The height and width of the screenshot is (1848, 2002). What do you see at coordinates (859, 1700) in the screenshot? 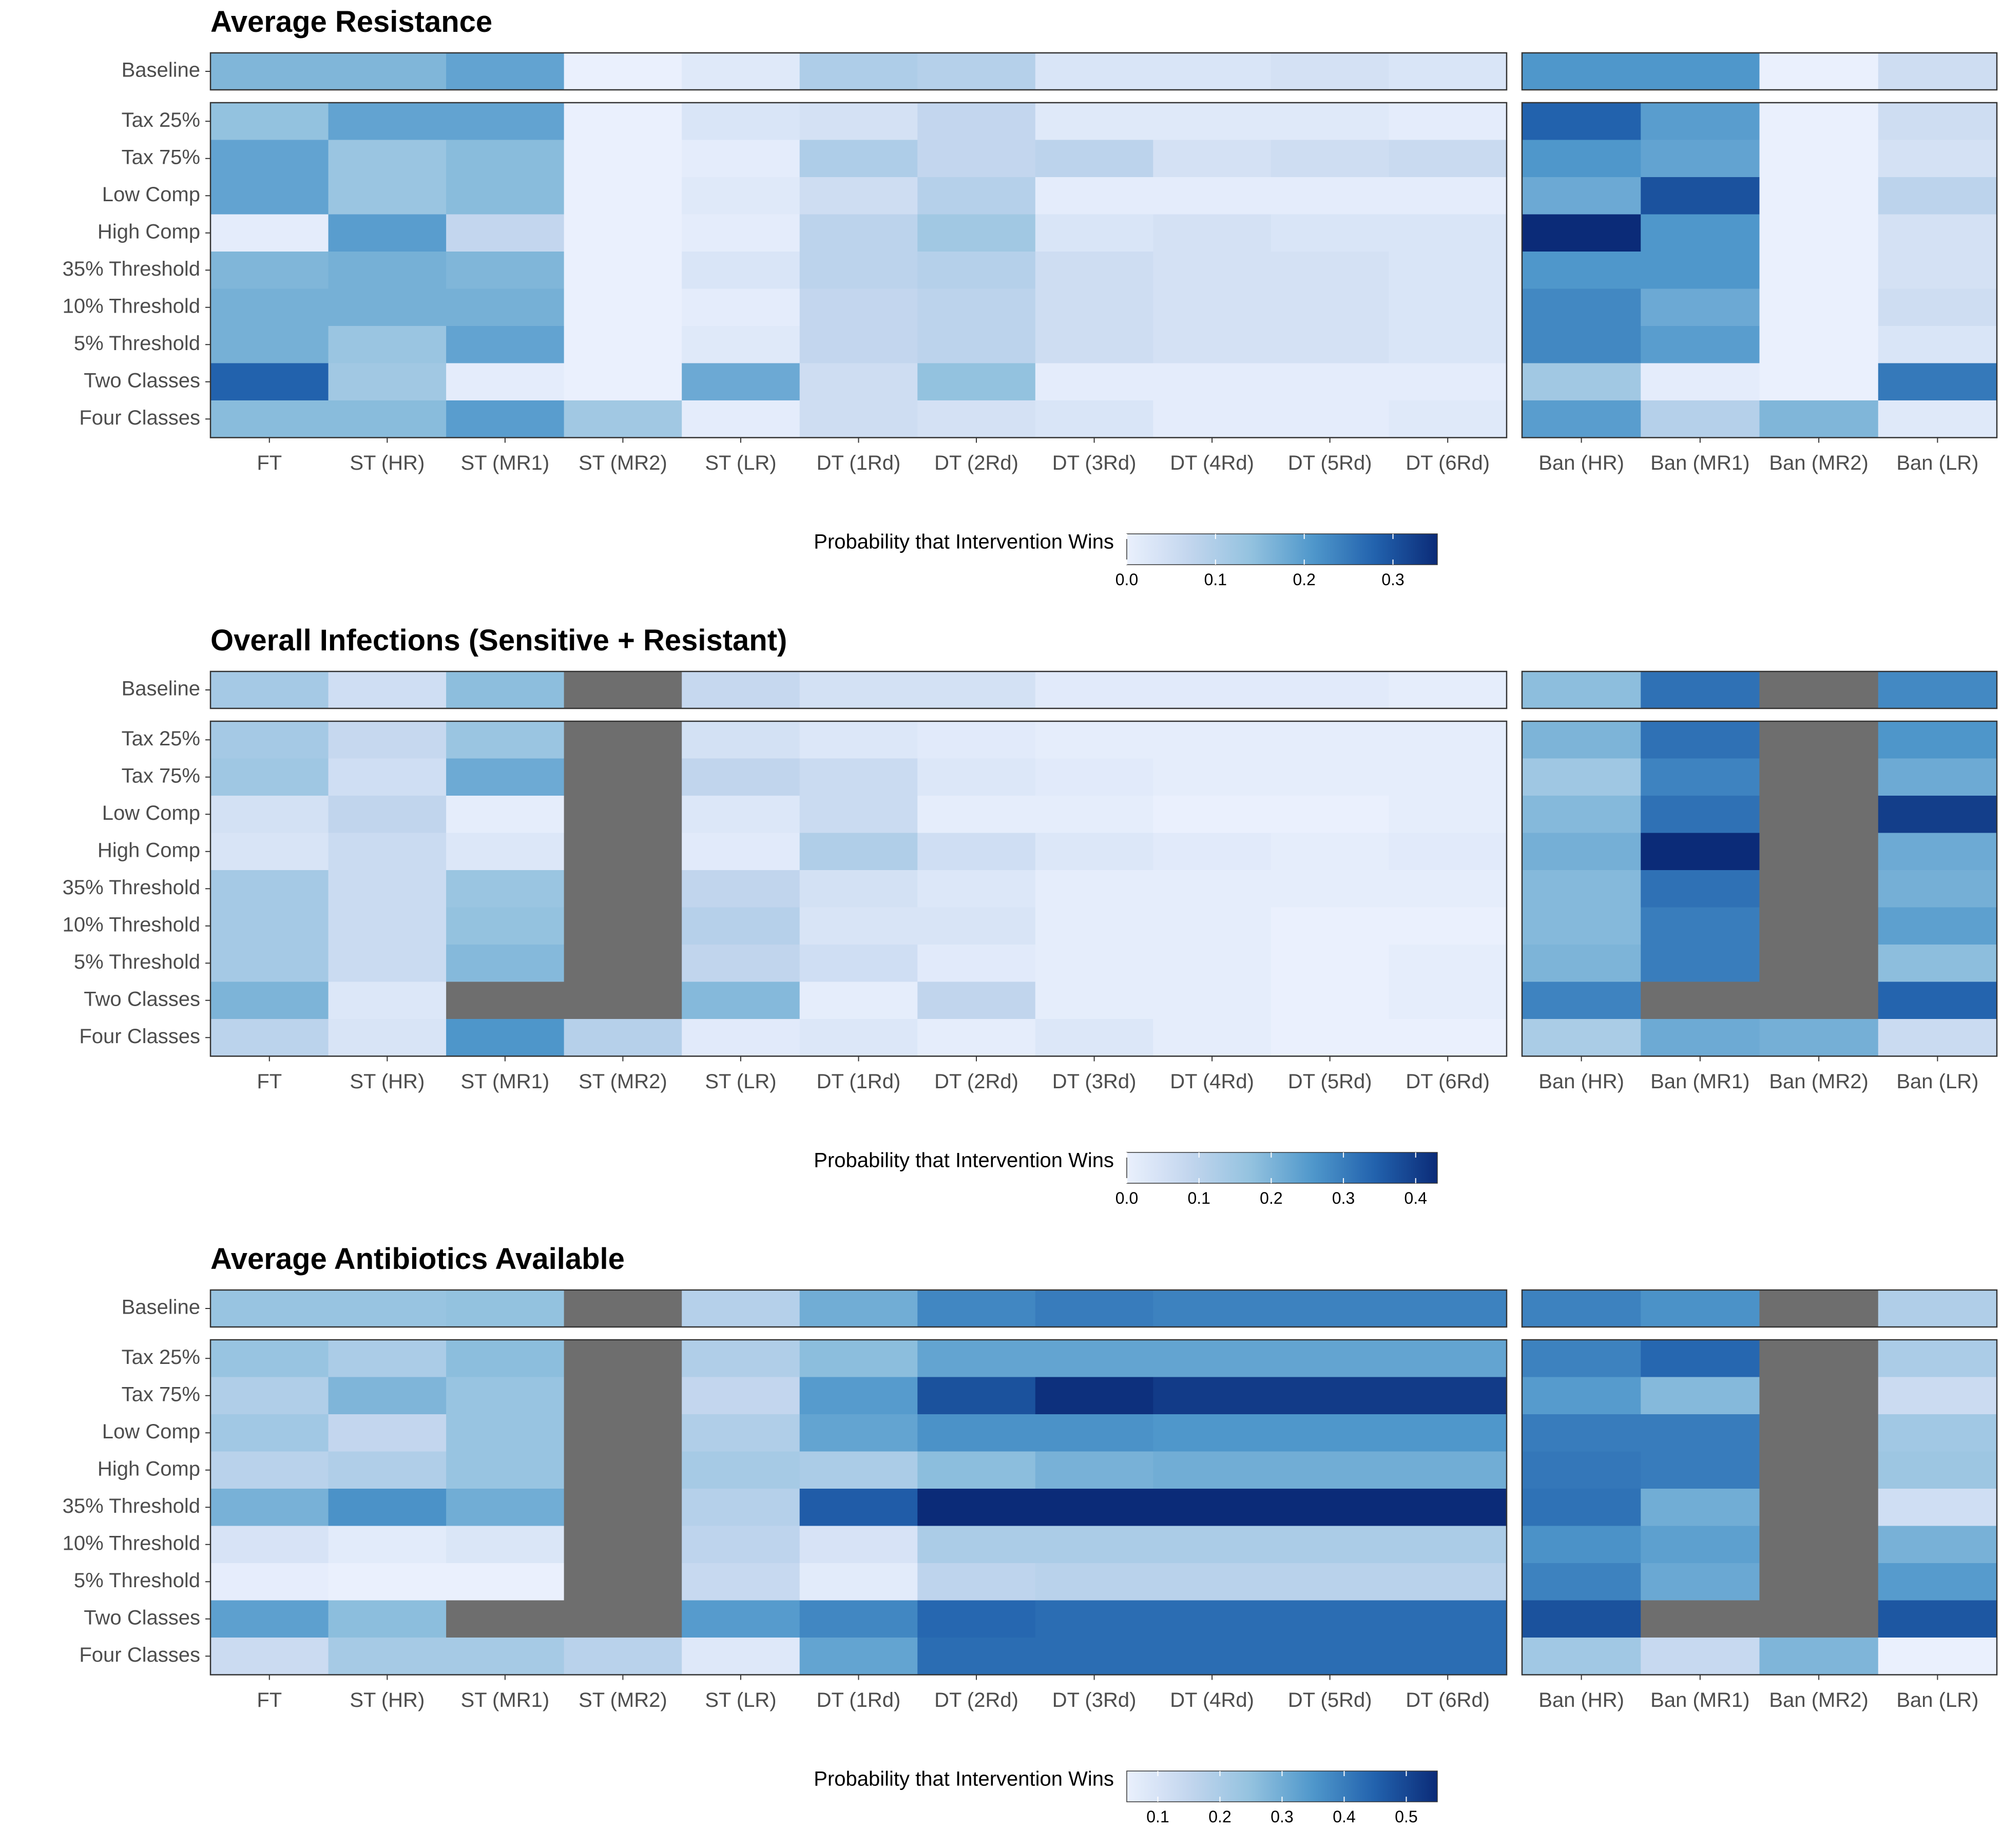
I see `column-label: DT (1Rd)` at bounding box center [859, 1700].